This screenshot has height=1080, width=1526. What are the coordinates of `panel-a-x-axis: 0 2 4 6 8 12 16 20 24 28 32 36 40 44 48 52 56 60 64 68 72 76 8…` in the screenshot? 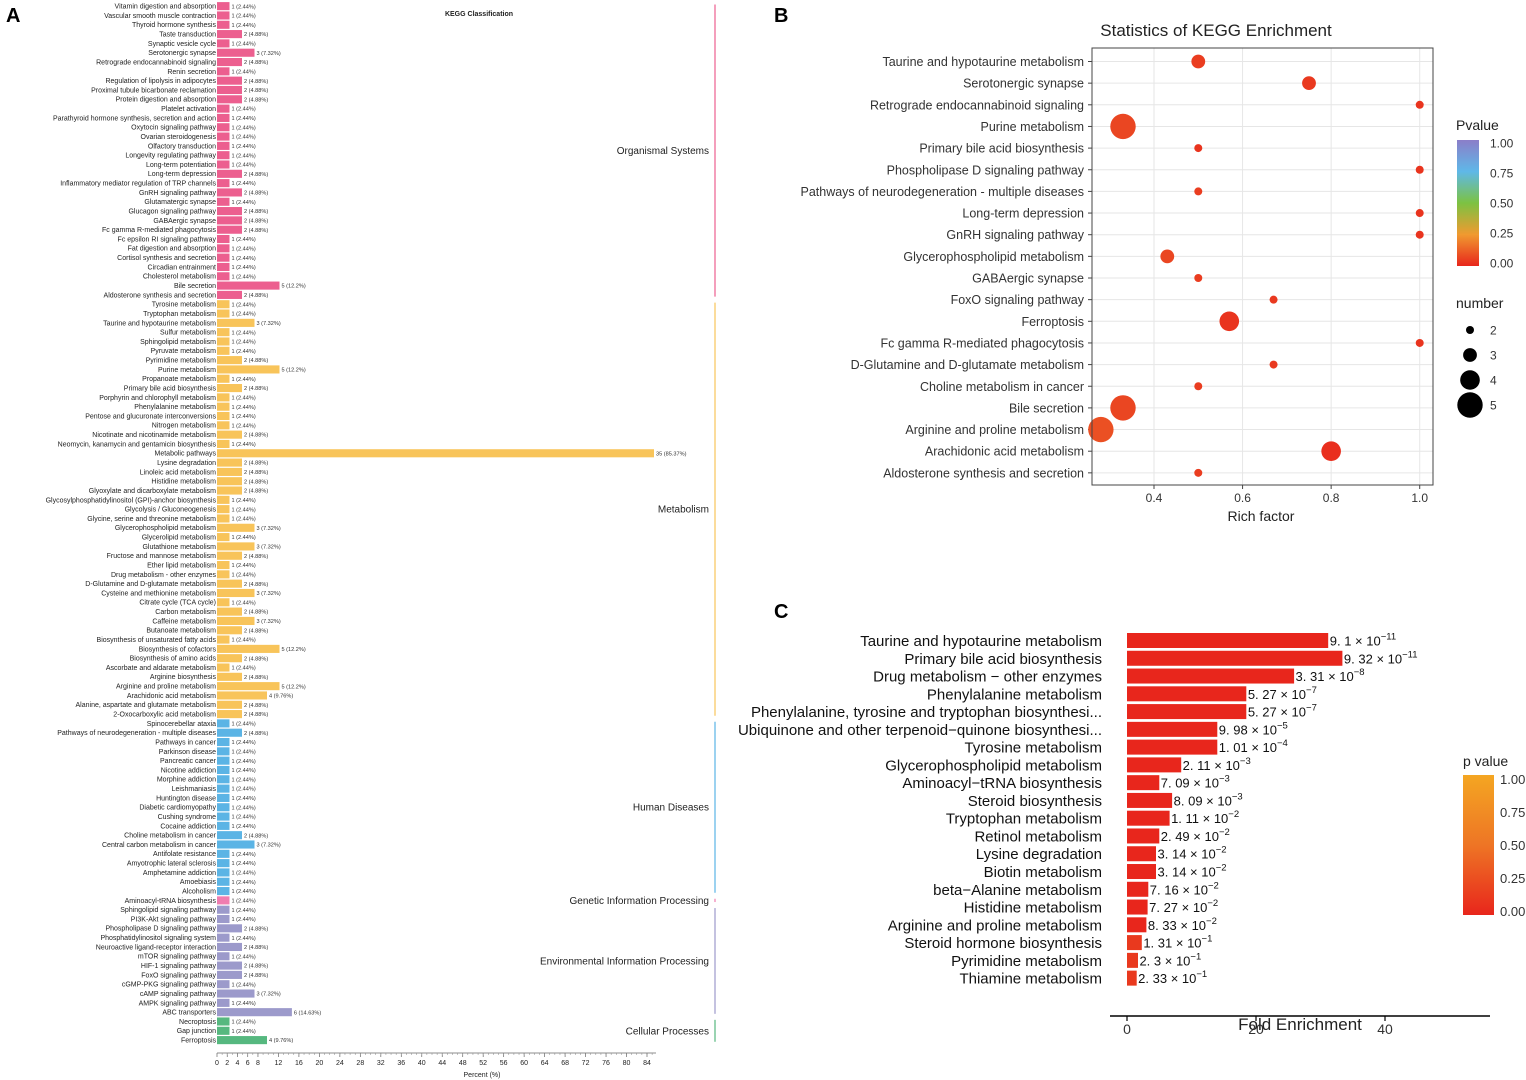 It's located at (435, 1059).